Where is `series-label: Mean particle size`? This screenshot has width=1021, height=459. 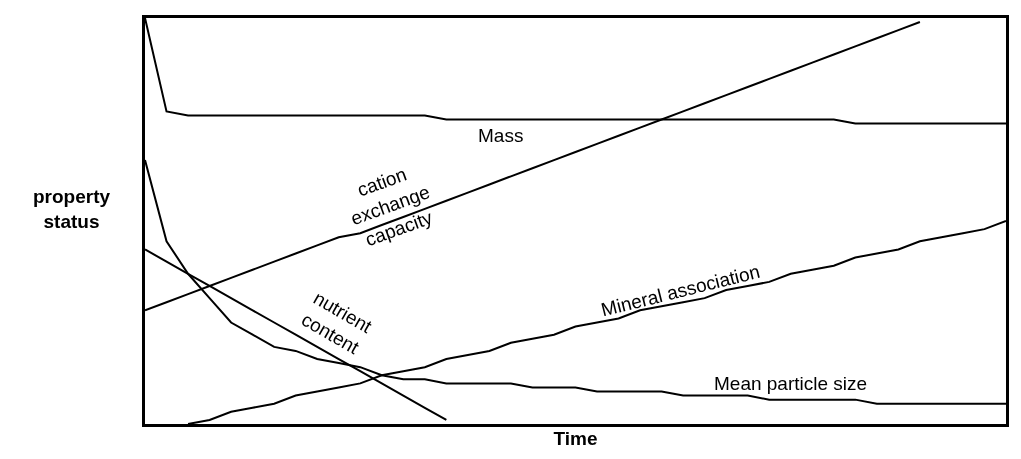
series-label: Mean particle size is located at coordinates (791, 383).